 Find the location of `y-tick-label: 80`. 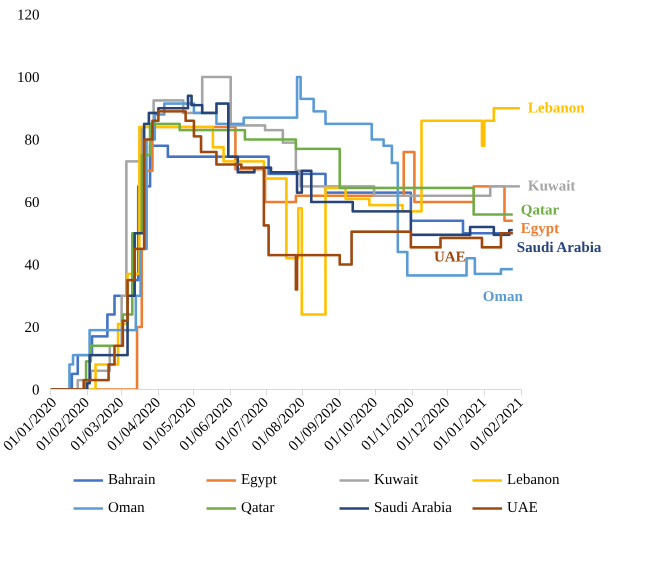

y-tick-label: 80 is located at coordinates (32, 140).